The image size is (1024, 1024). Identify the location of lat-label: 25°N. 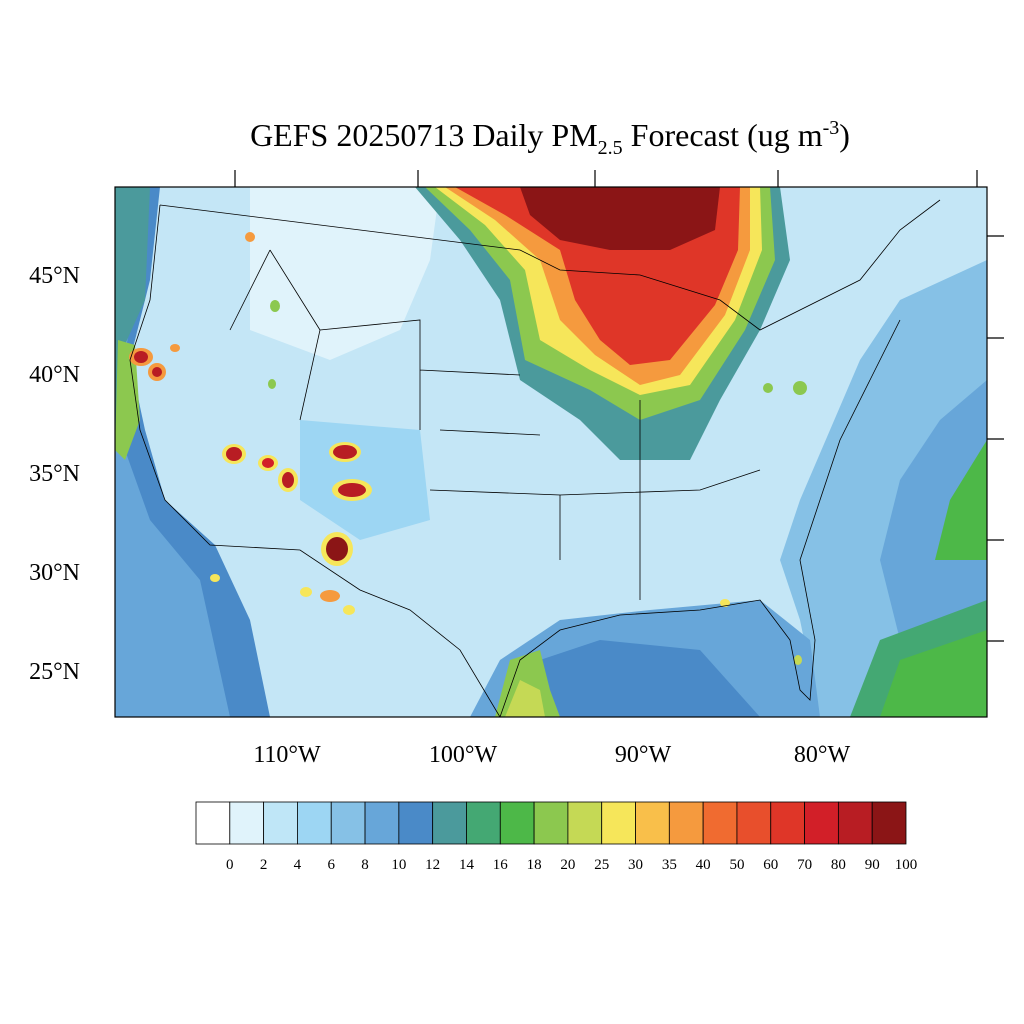
(54, 672).